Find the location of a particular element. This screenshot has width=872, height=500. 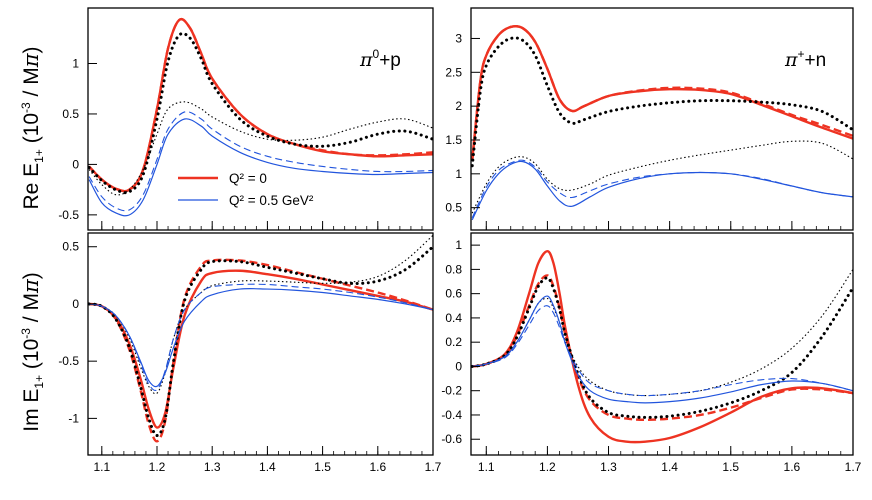

y-tick-label: 1.5 is located at coordinates (453, 140).